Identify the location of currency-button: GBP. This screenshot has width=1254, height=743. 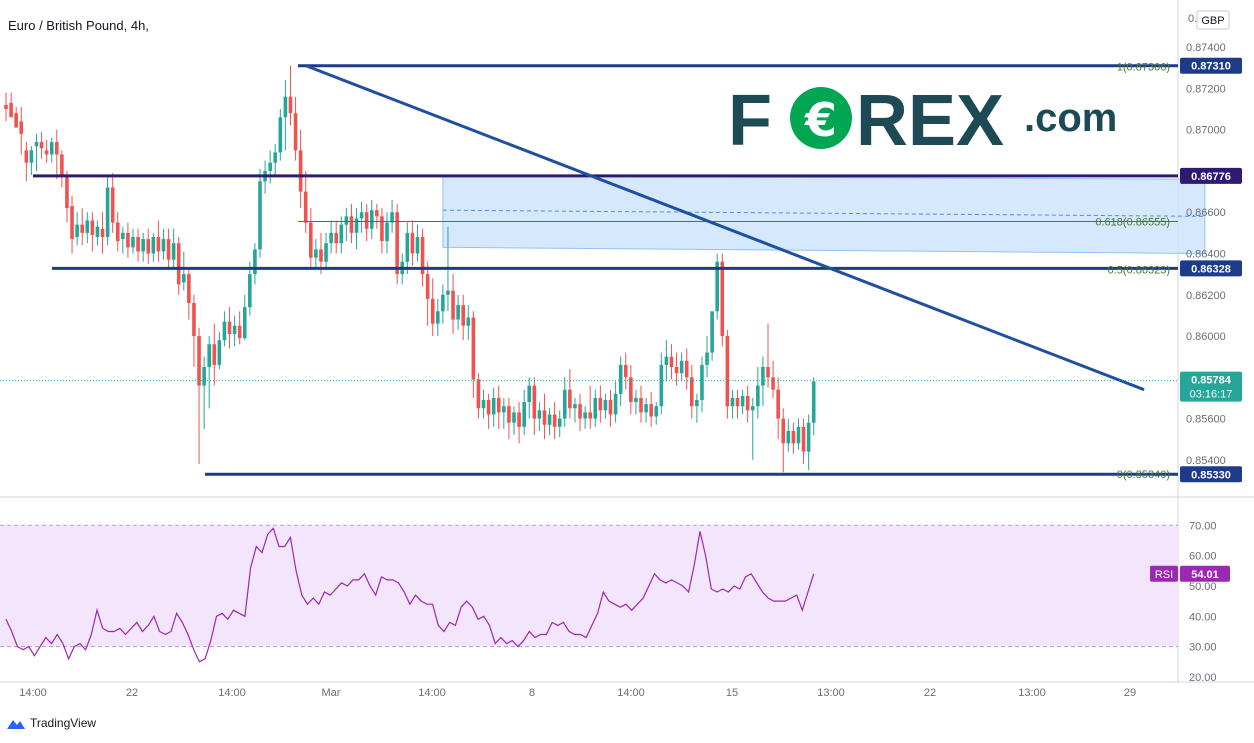
(1213, 20).